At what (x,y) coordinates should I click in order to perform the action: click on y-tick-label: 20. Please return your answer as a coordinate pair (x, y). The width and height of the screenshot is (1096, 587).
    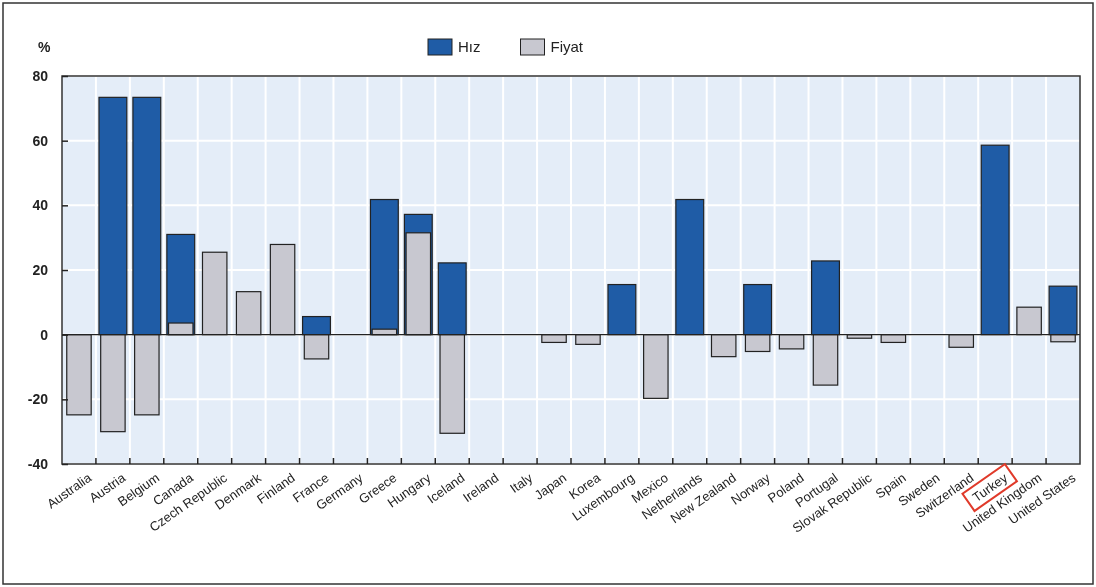
    Looking at the image, I should click on (40, 269).